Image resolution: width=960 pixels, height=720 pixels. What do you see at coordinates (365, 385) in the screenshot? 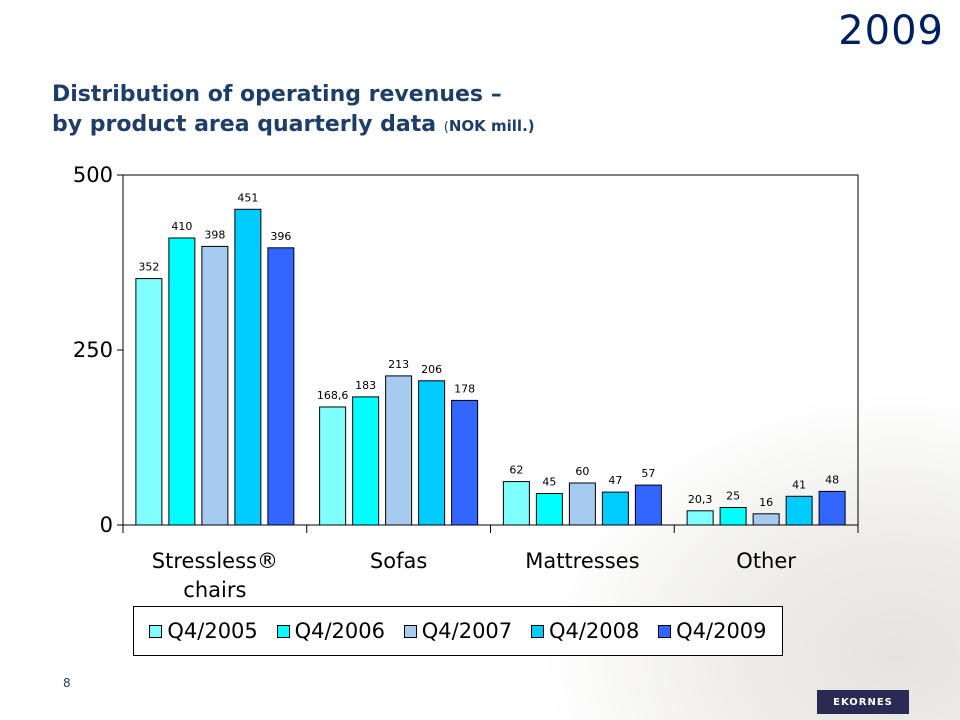
I see `data-label: 183` at bounding box center [365, 385].